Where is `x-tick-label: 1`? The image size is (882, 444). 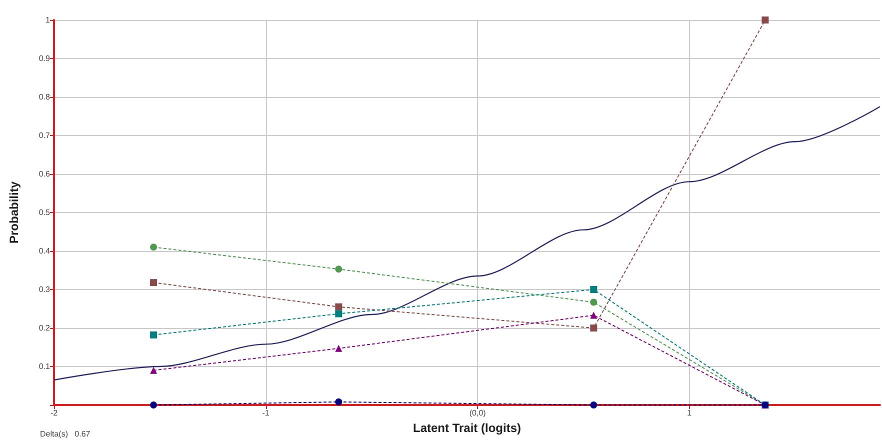
x-tick-label: 1 is located at coordinates (689, 413).